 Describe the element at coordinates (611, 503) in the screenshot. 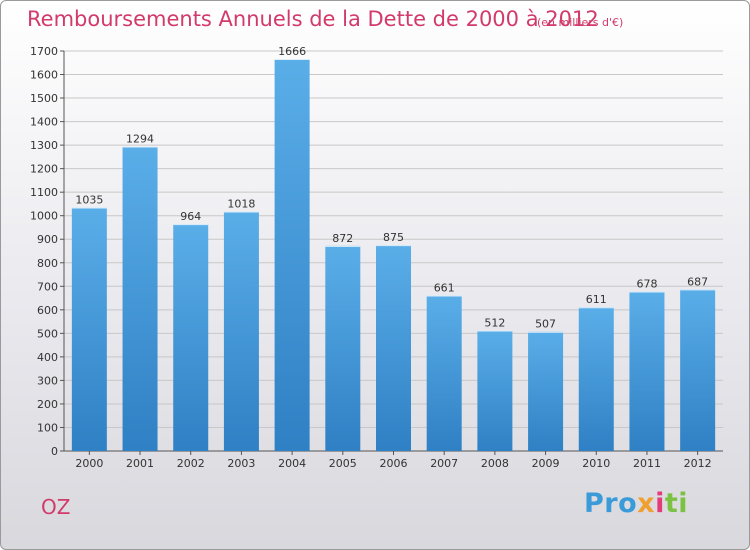

I see `logo-part: Pro` at that location.